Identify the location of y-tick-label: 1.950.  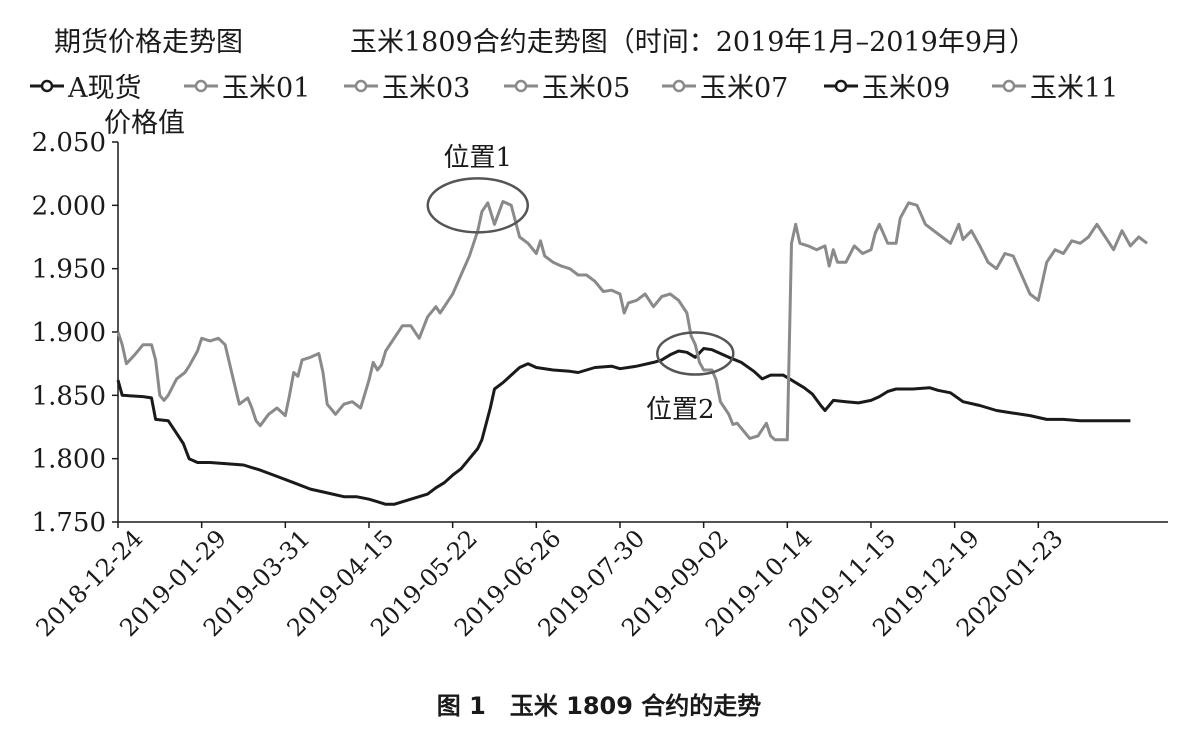
(69, 270).